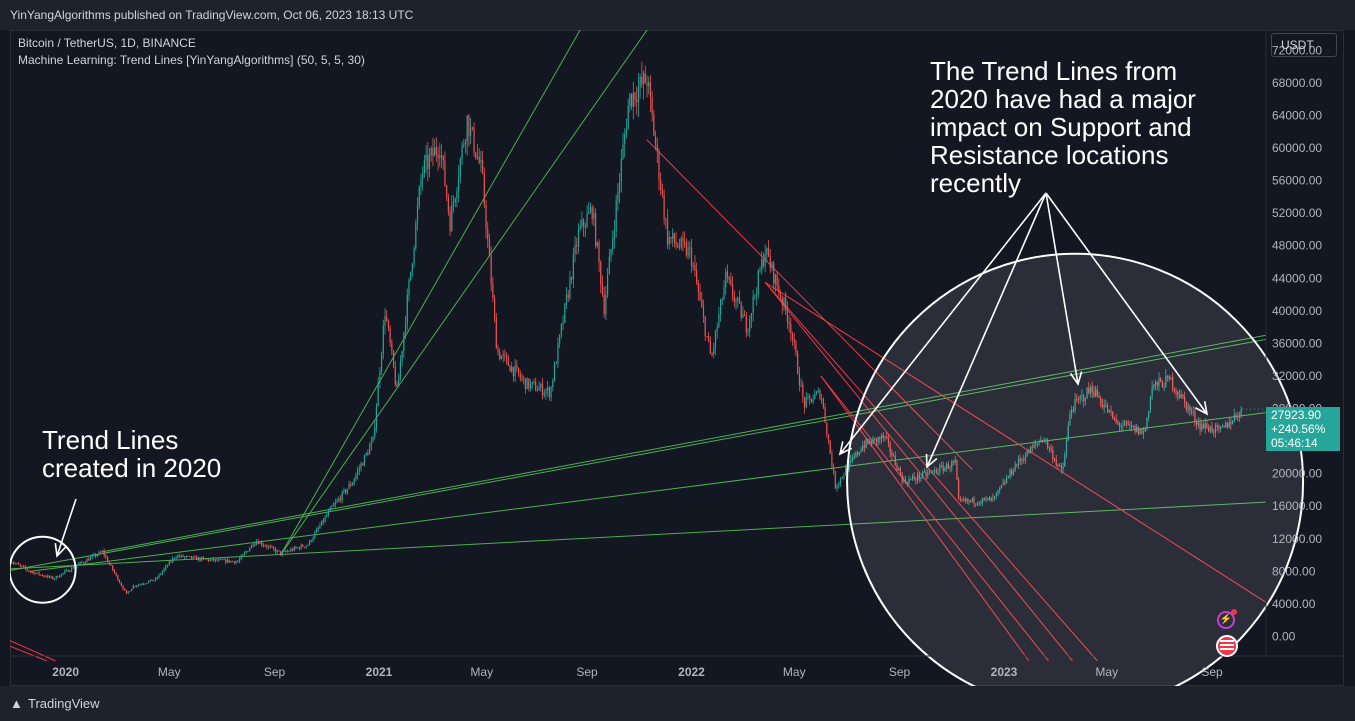  Describe the element at coordinates (1284, 636) in the screenshot. I see `y-tick-label: 0.00` at that location.